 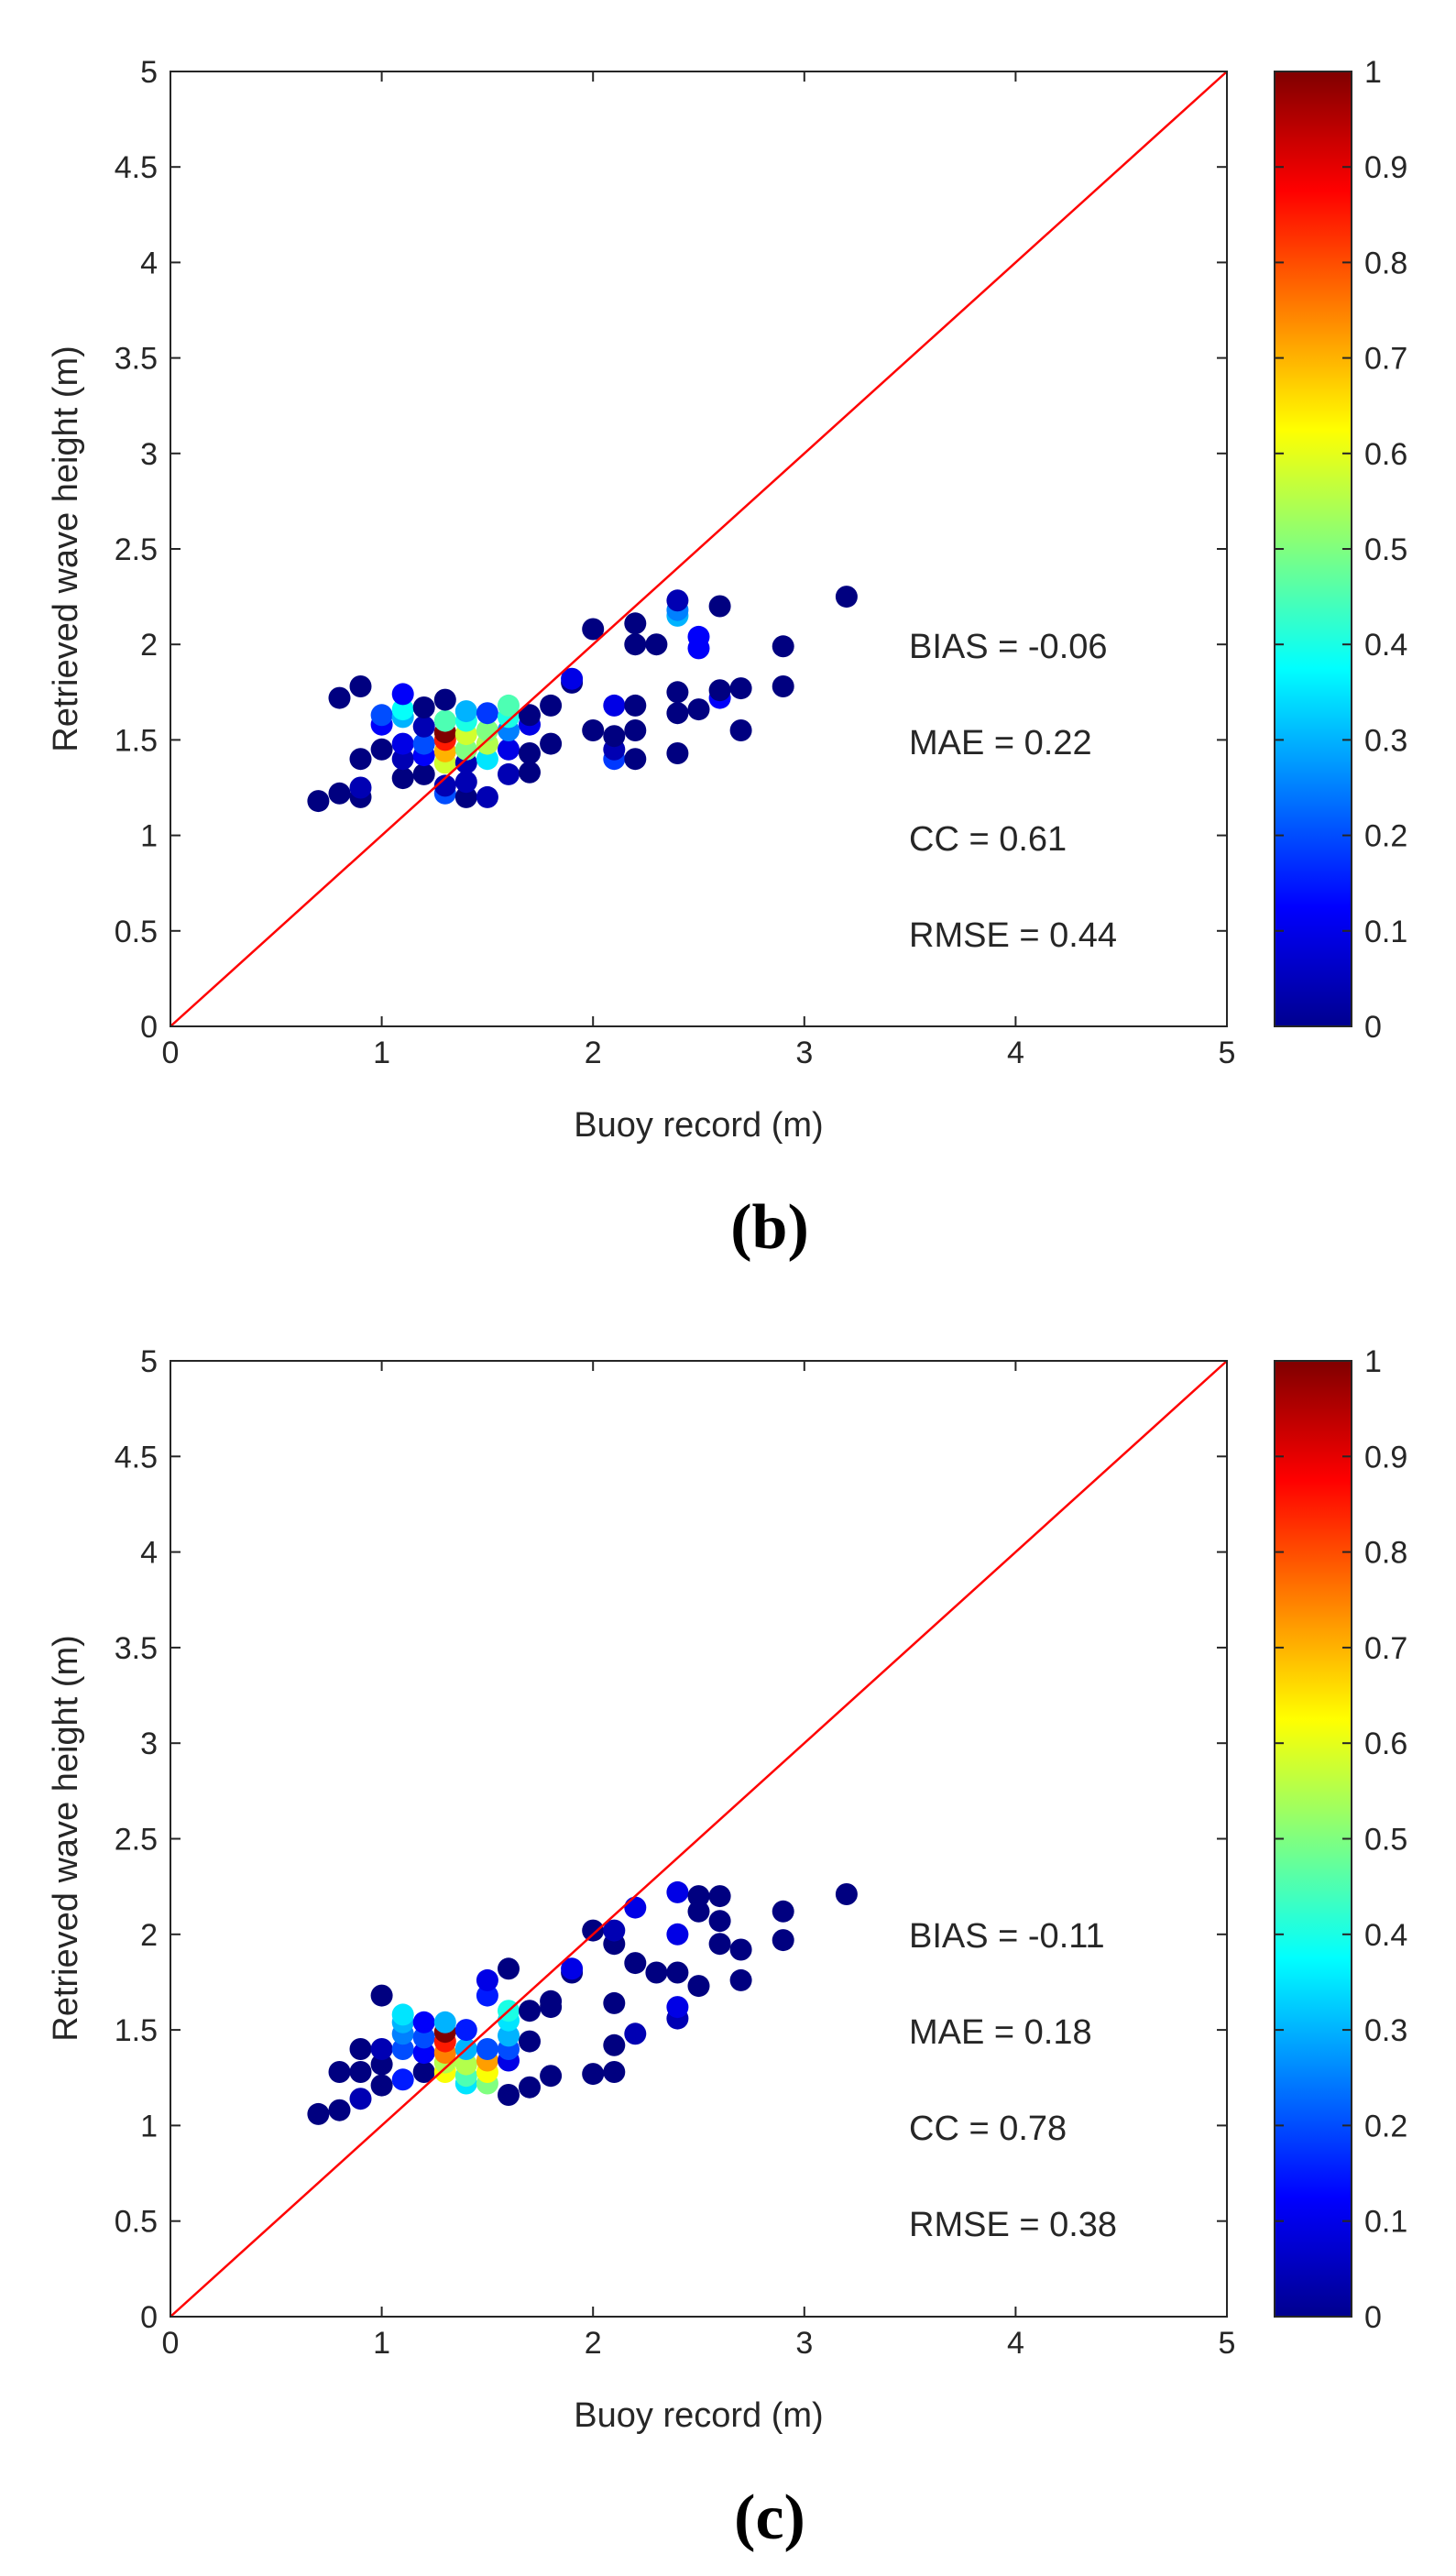 I want to click on colorbar-tick-label: 0.7, so click(x=1385, y=359).